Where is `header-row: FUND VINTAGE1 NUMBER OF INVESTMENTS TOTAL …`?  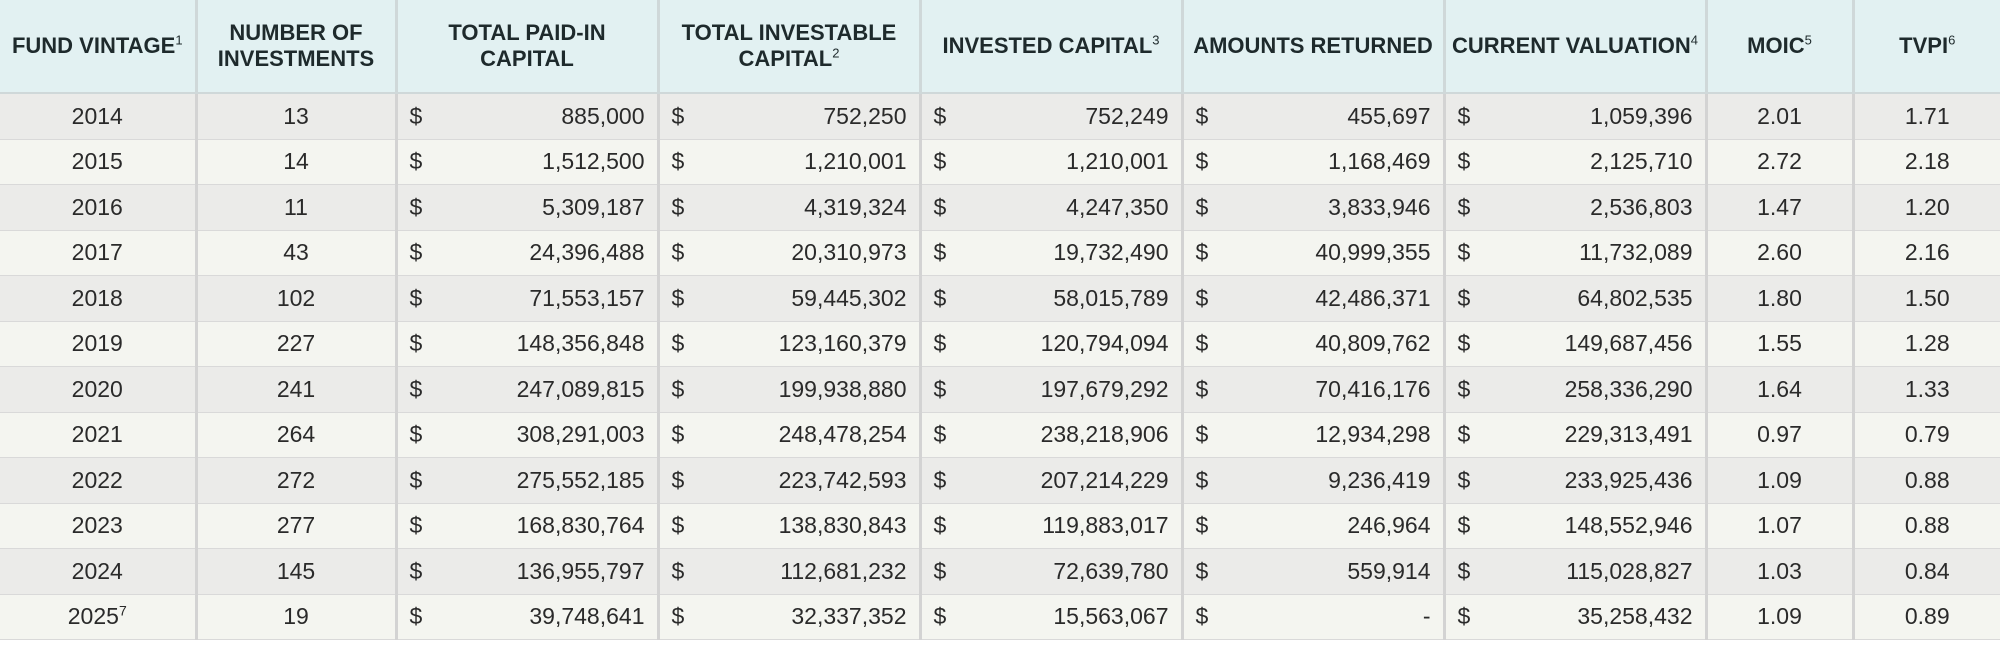 header-row: FUND VINTAGE1 NUMBER OF INVESTMENTS TOTAL … is located at coordinates (1000, 47).